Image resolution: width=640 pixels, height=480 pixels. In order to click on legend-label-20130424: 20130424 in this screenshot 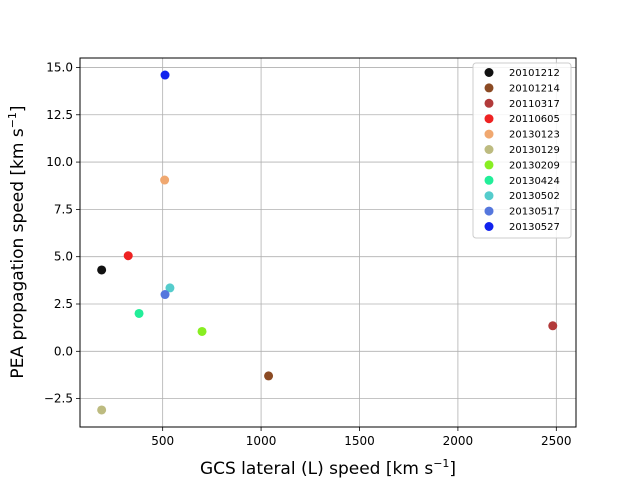, I will do `click(534, 181)`.